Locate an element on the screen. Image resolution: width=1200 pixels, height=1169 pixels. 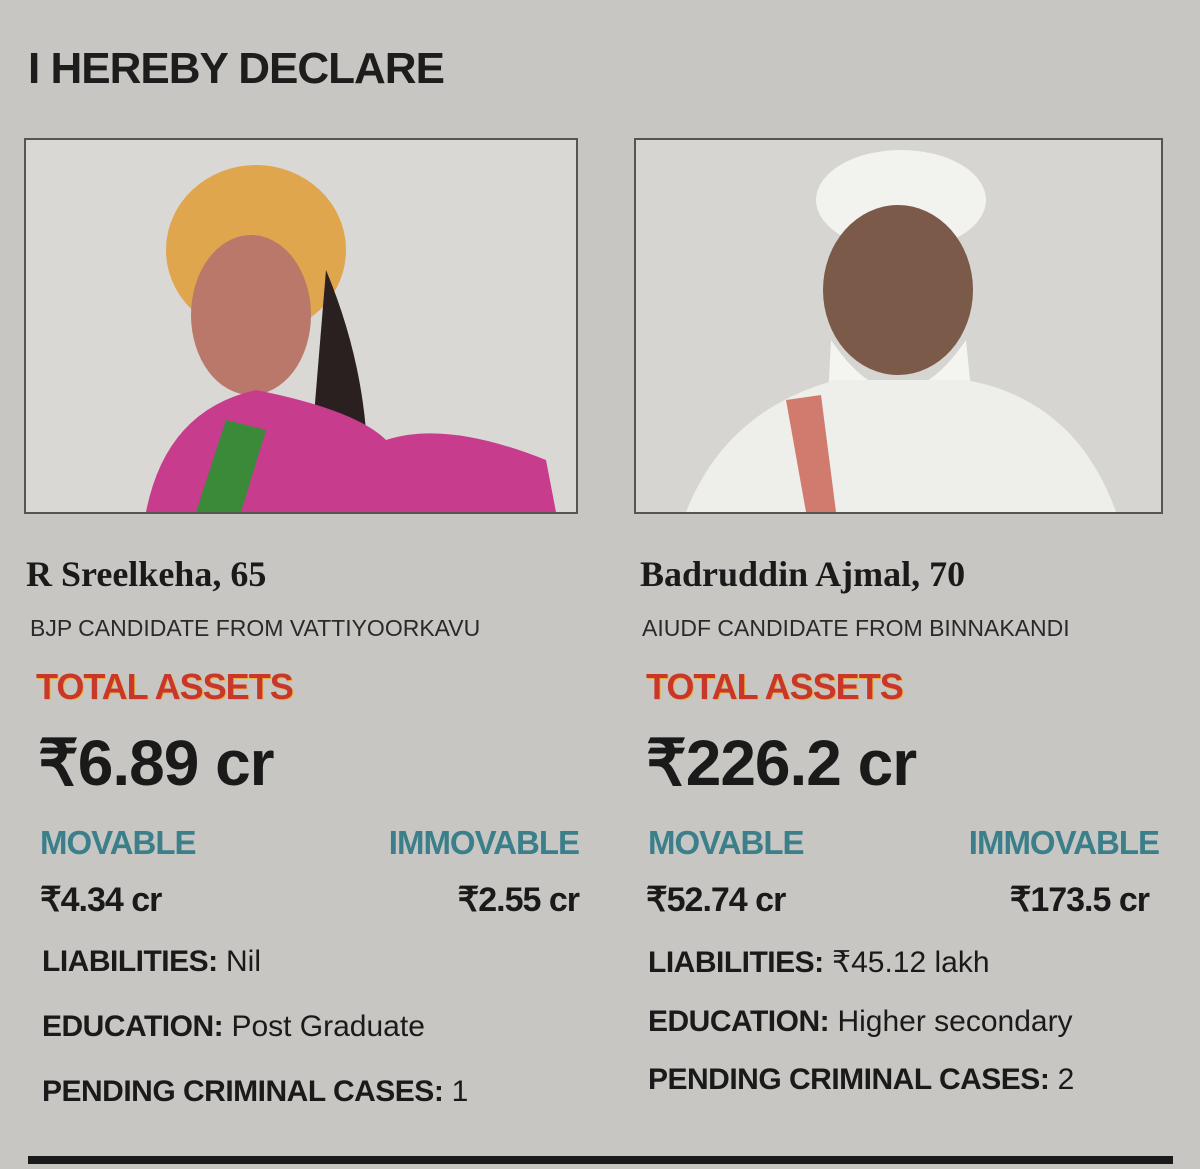
liabilities-row: LIABILITIES: Nil is located at coordinates (151, 962).